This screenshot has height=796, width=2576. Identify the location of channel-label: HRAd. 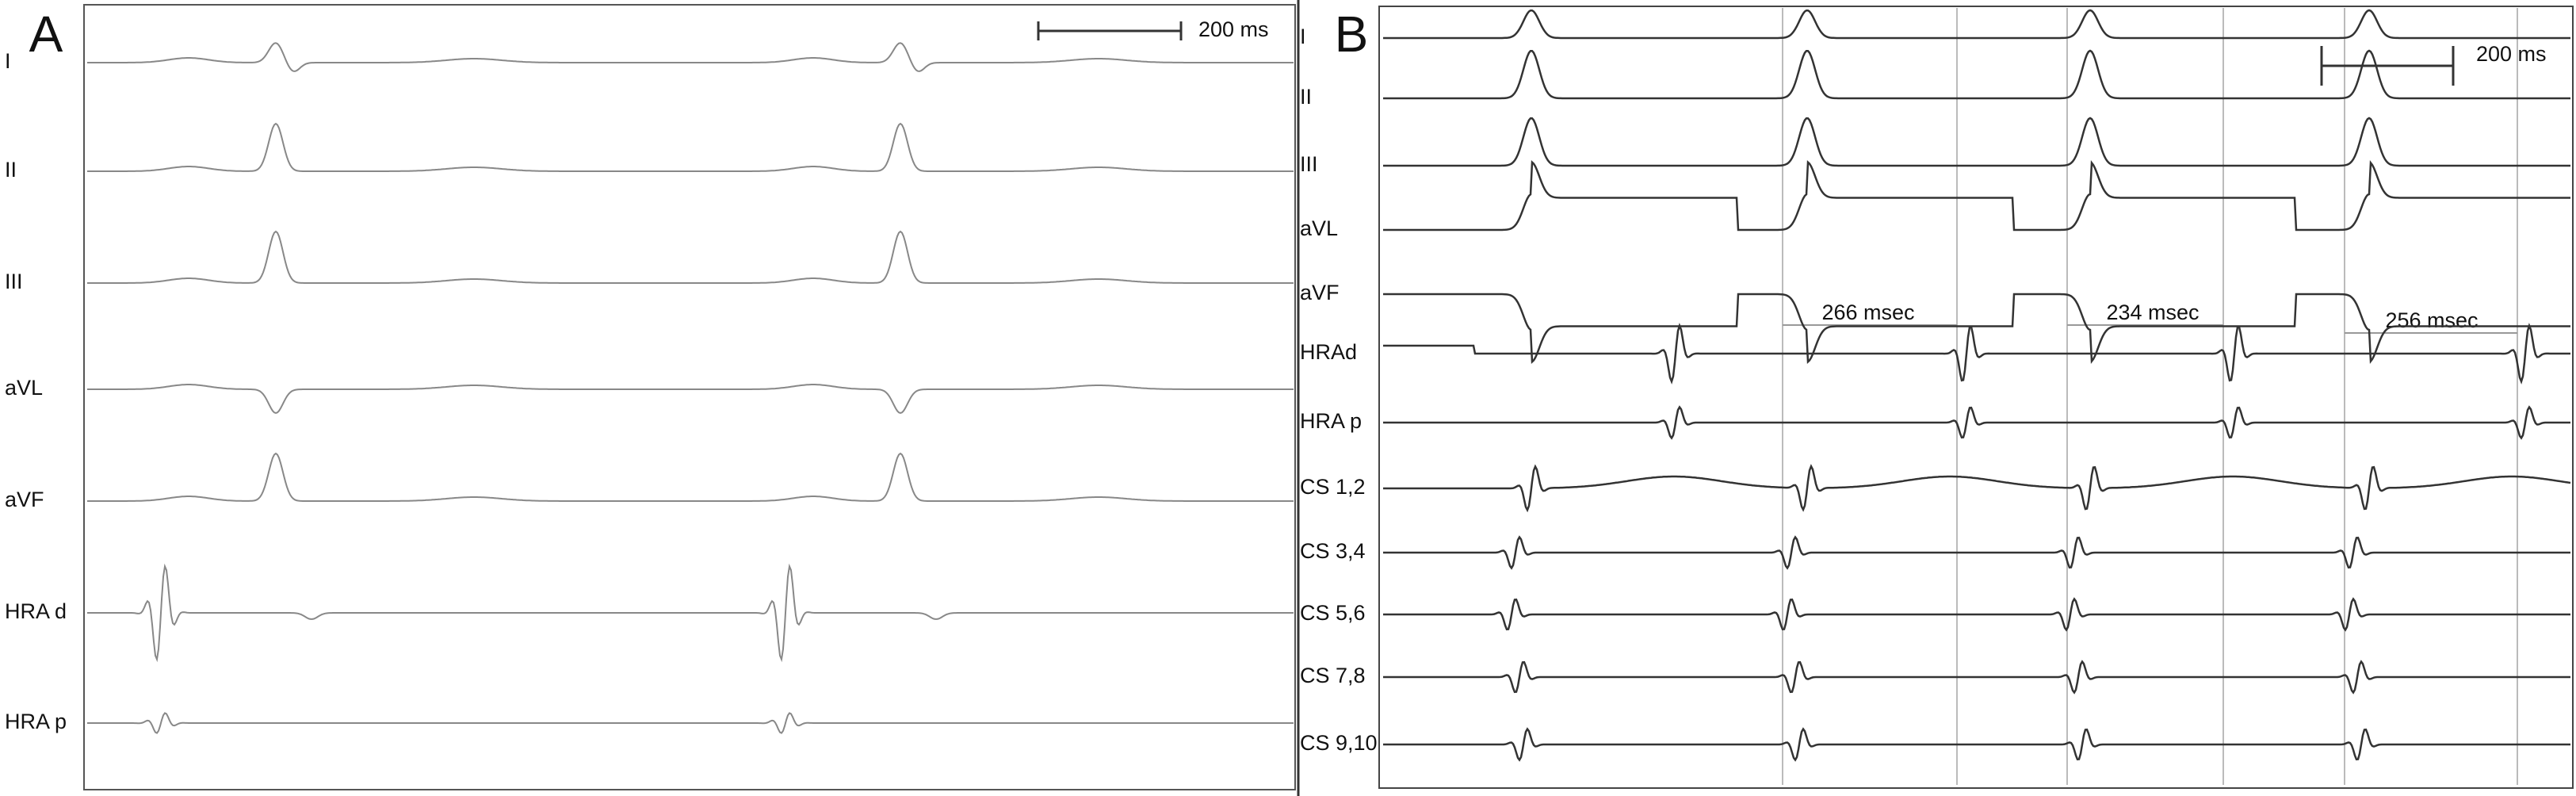
(1328, 352).